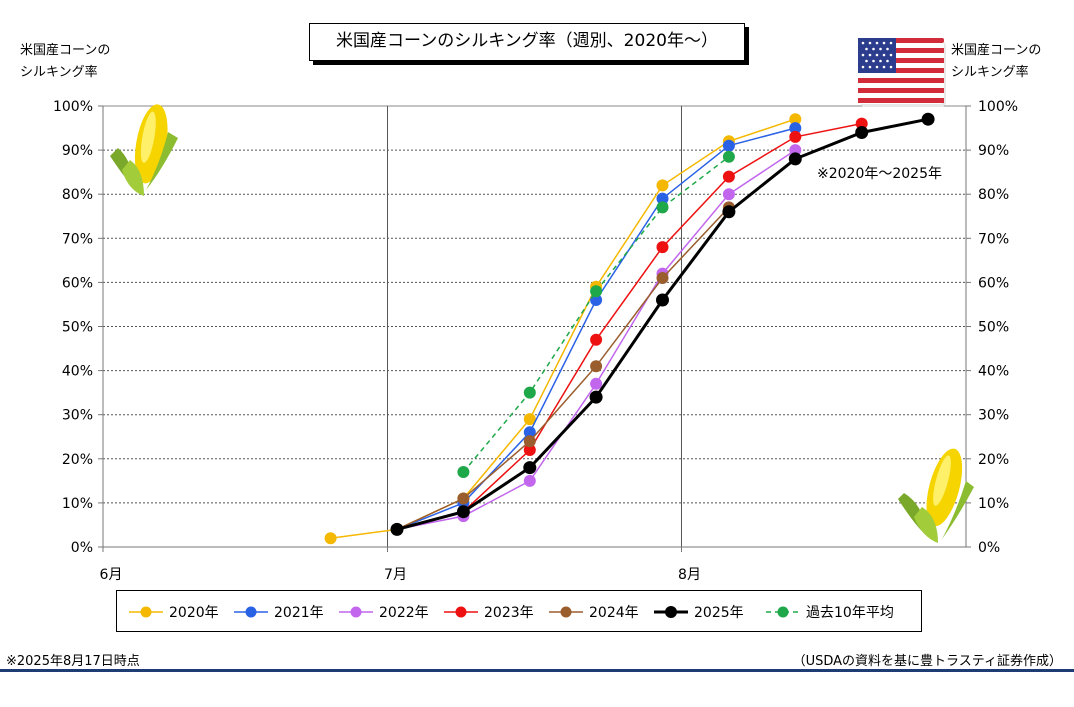 This screenshot has height=707, width=1074. What do you see at coordinates (527, 42) in the screenshot?
I see `chart-title: 米国産コーンのシルキング率（週別、2020年～）` at bounding box center [527, 42].